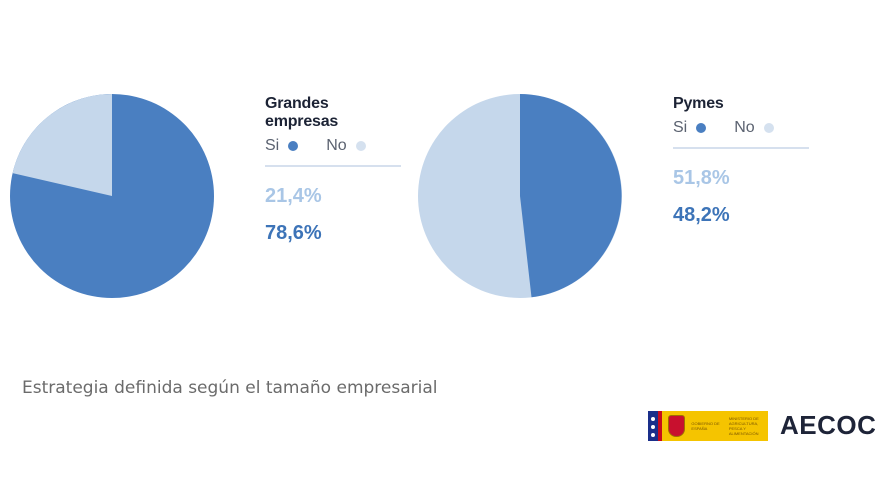 The width and height of the screenshot is (875, 500). Describe the element at coordinates (293, 196) in the screenshot. I see `no-percentage: 21,4%` at that location.